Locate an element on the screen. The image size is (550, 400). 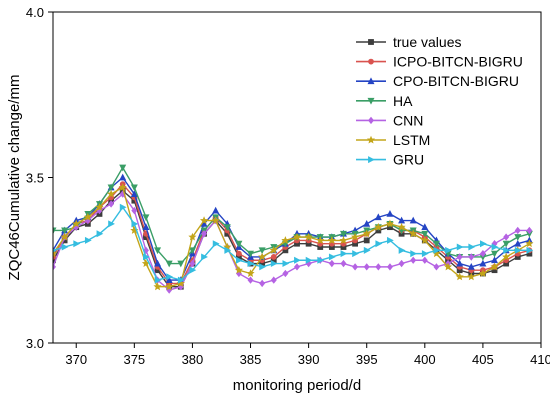
x-tick-label: 380 is located at coordinates (193, 359).